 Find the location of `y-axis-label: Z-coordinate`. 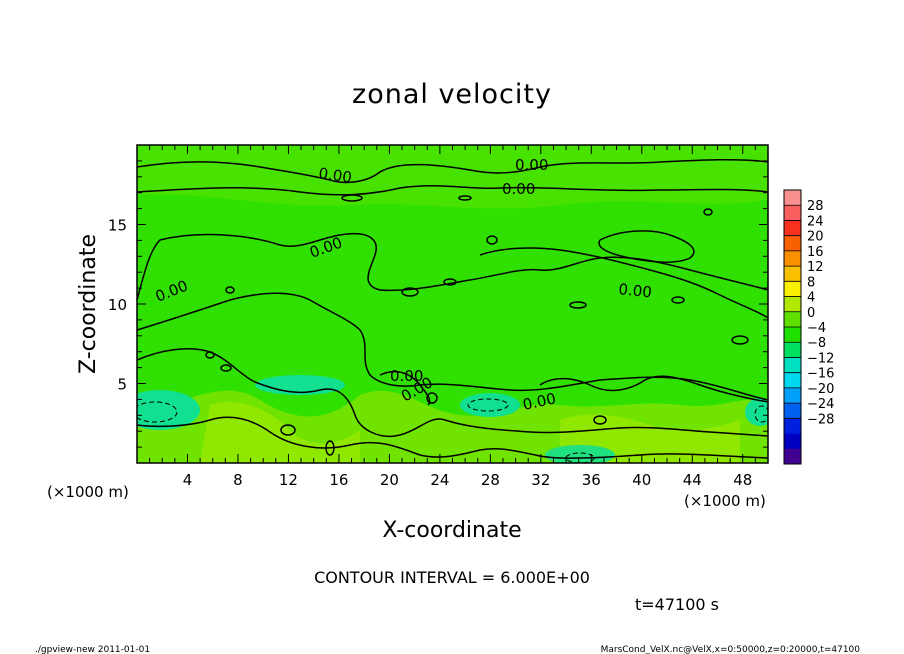

y-axis-label: Z-coordinate is located at coordinates (88, 304).